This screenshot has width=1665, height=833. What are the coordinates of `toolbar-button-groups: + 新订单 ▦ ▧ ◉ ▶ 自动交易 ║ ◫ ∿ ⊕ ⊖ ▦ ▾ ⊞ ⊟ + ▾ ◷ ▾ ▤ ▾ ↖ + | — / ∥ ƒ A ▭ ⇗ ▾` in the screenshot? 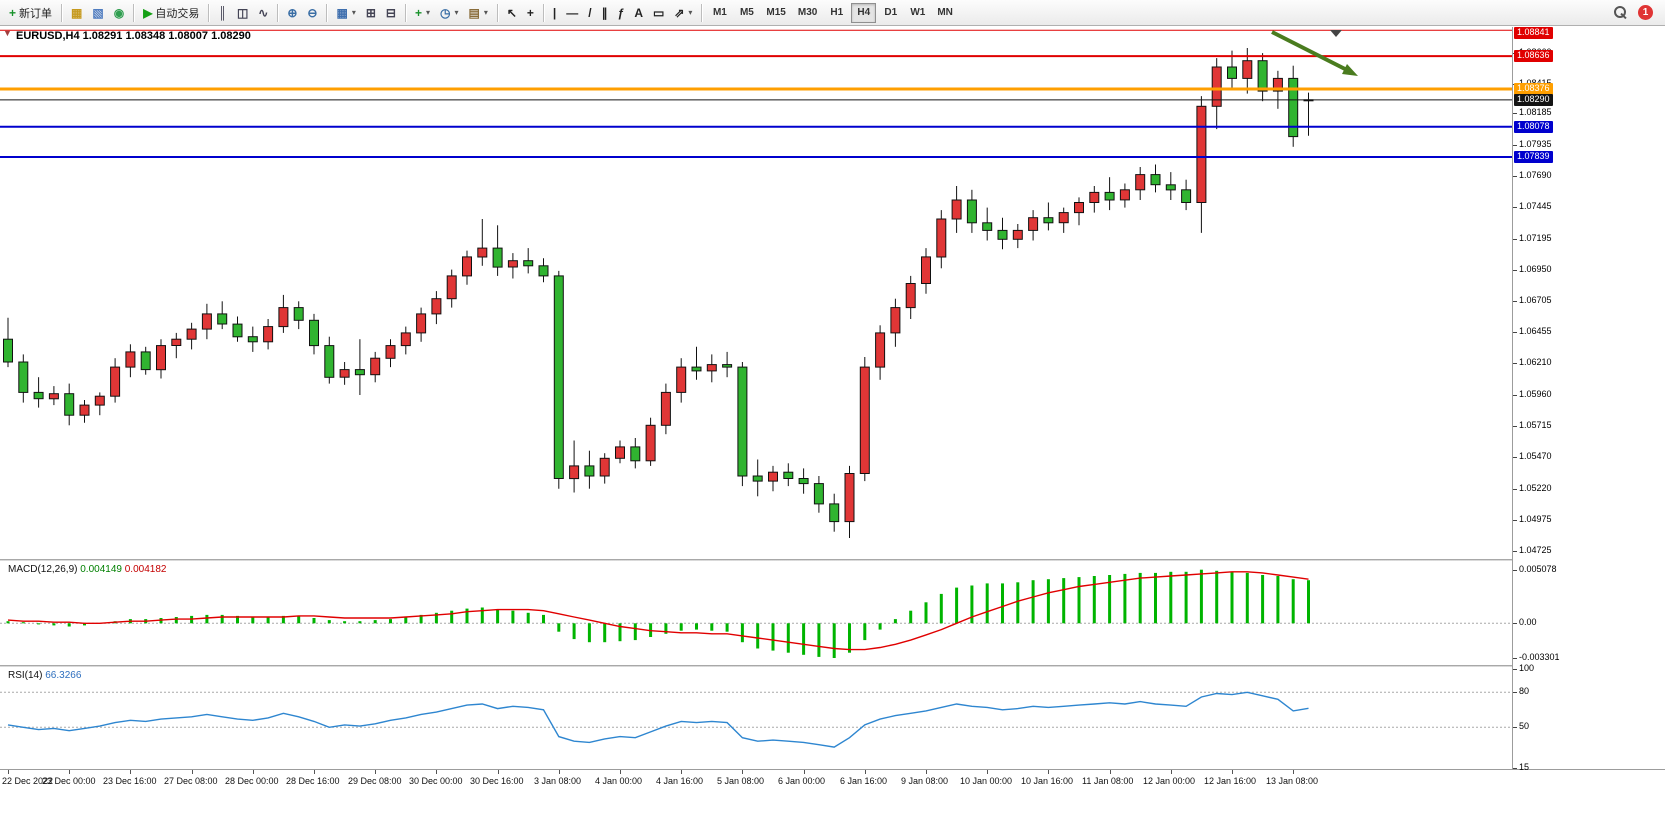 It's located at (350, 13).